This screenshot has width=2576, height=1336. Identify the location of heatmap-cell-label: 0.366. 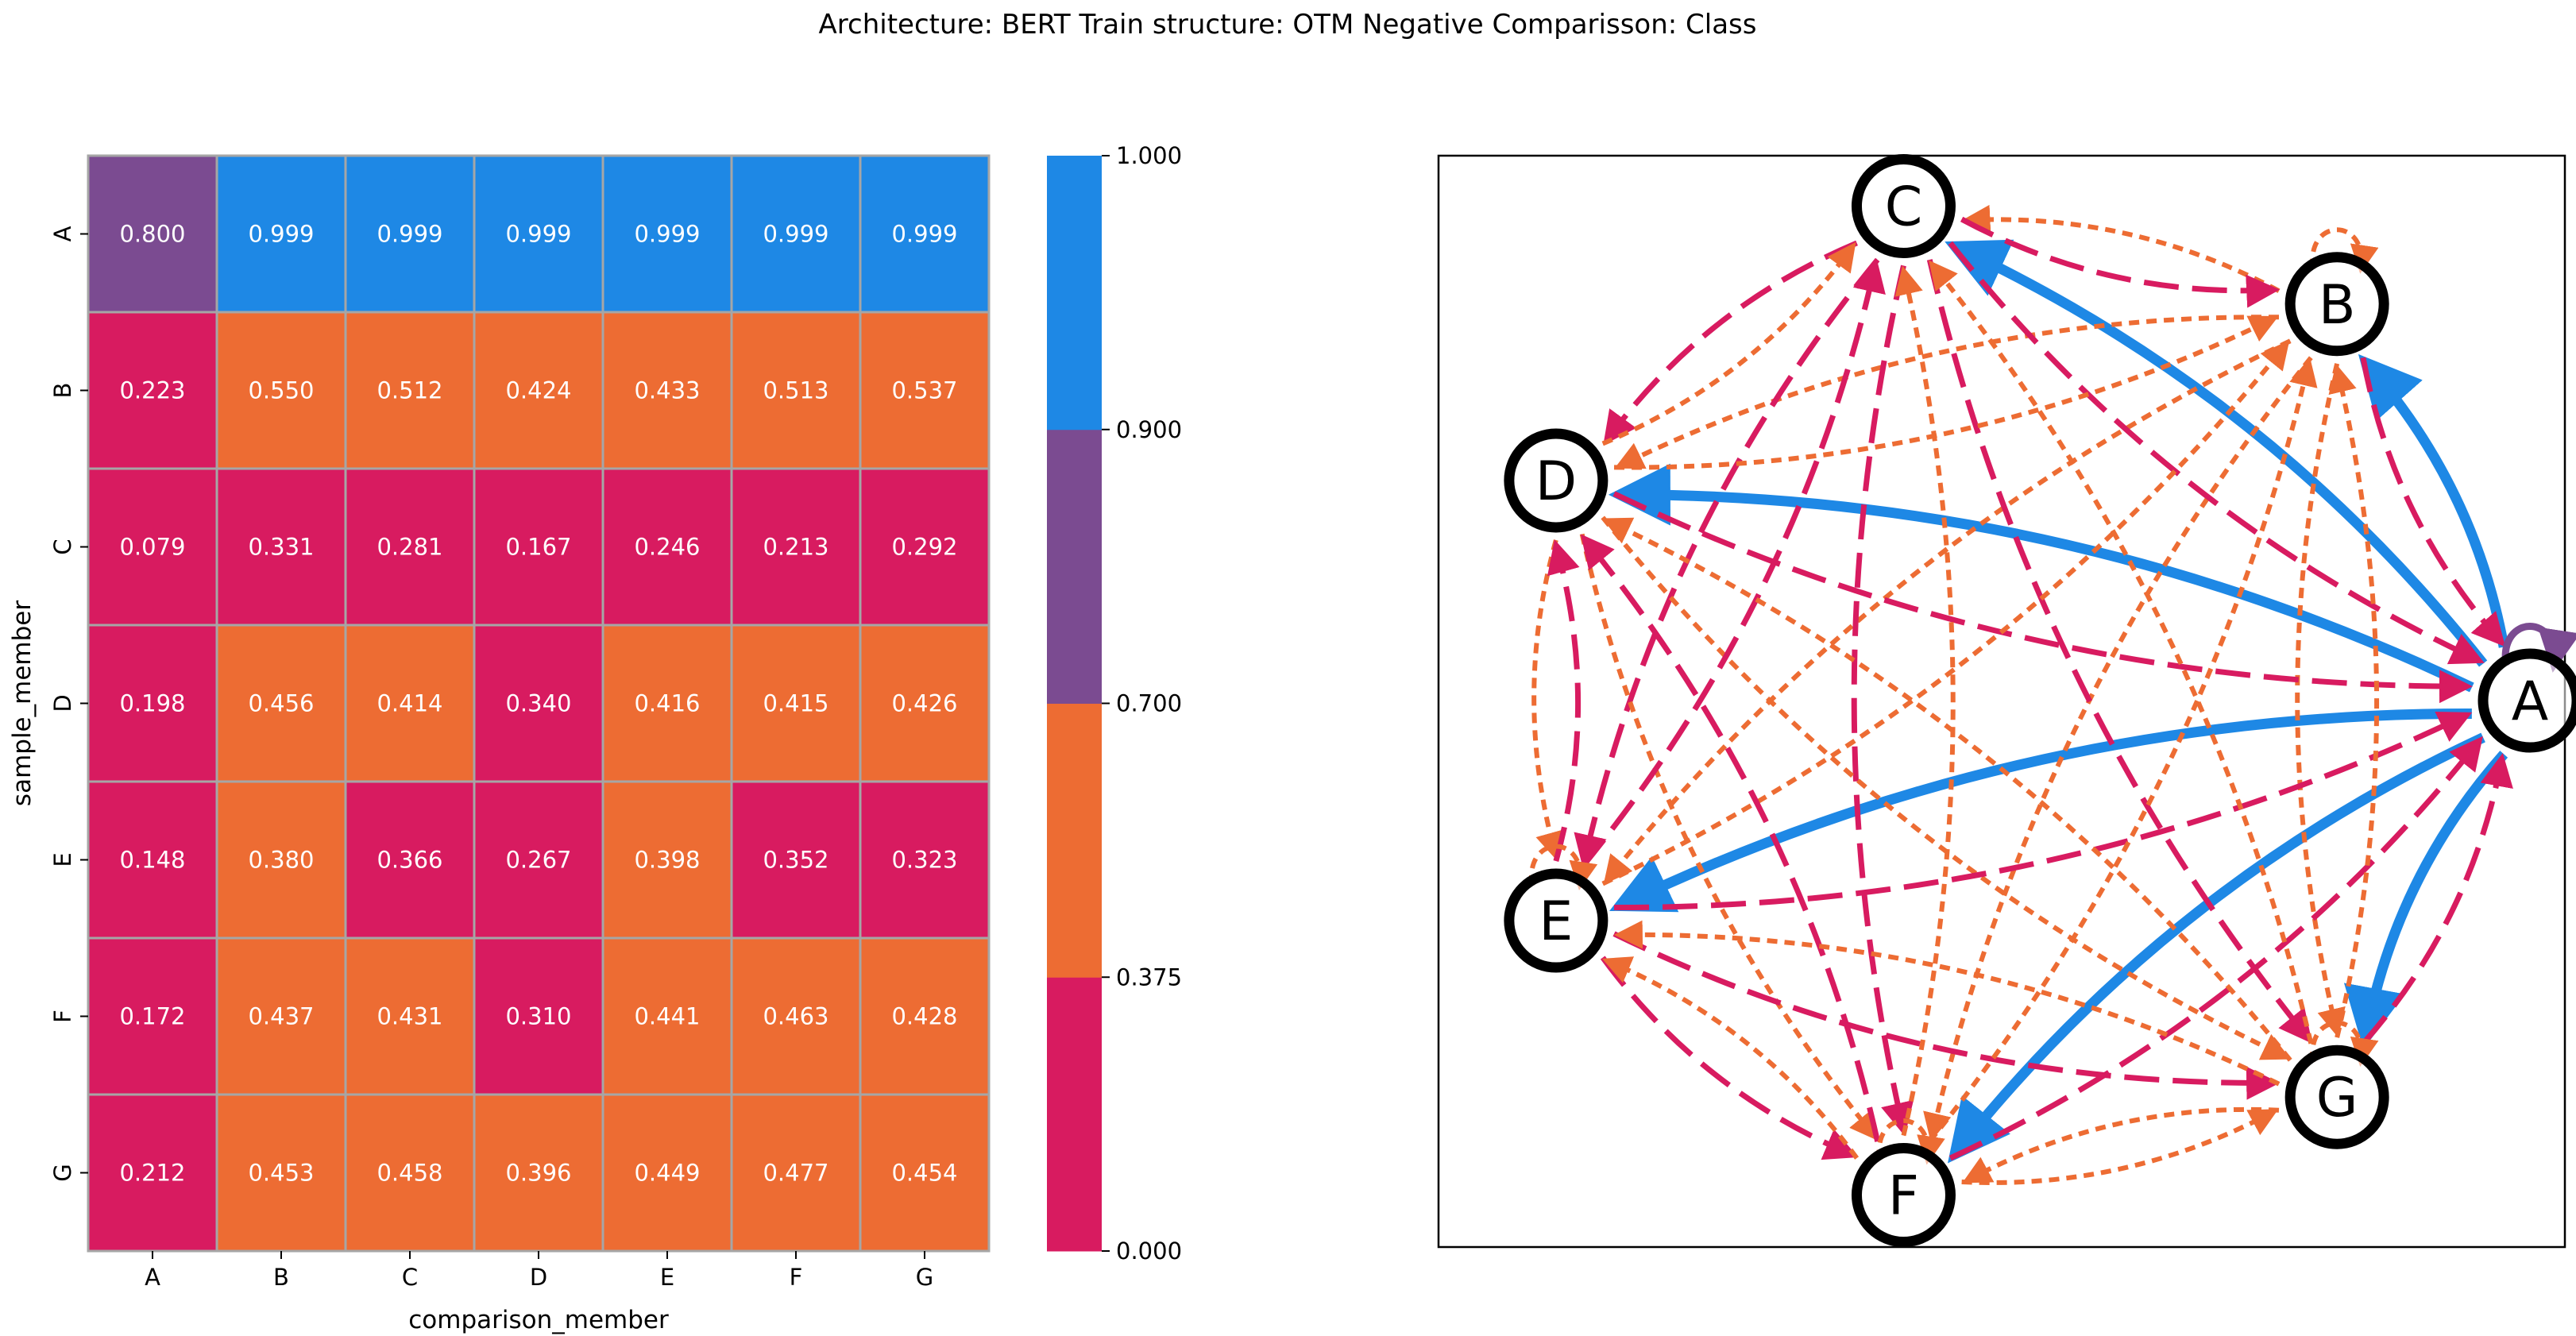
(409, 860).